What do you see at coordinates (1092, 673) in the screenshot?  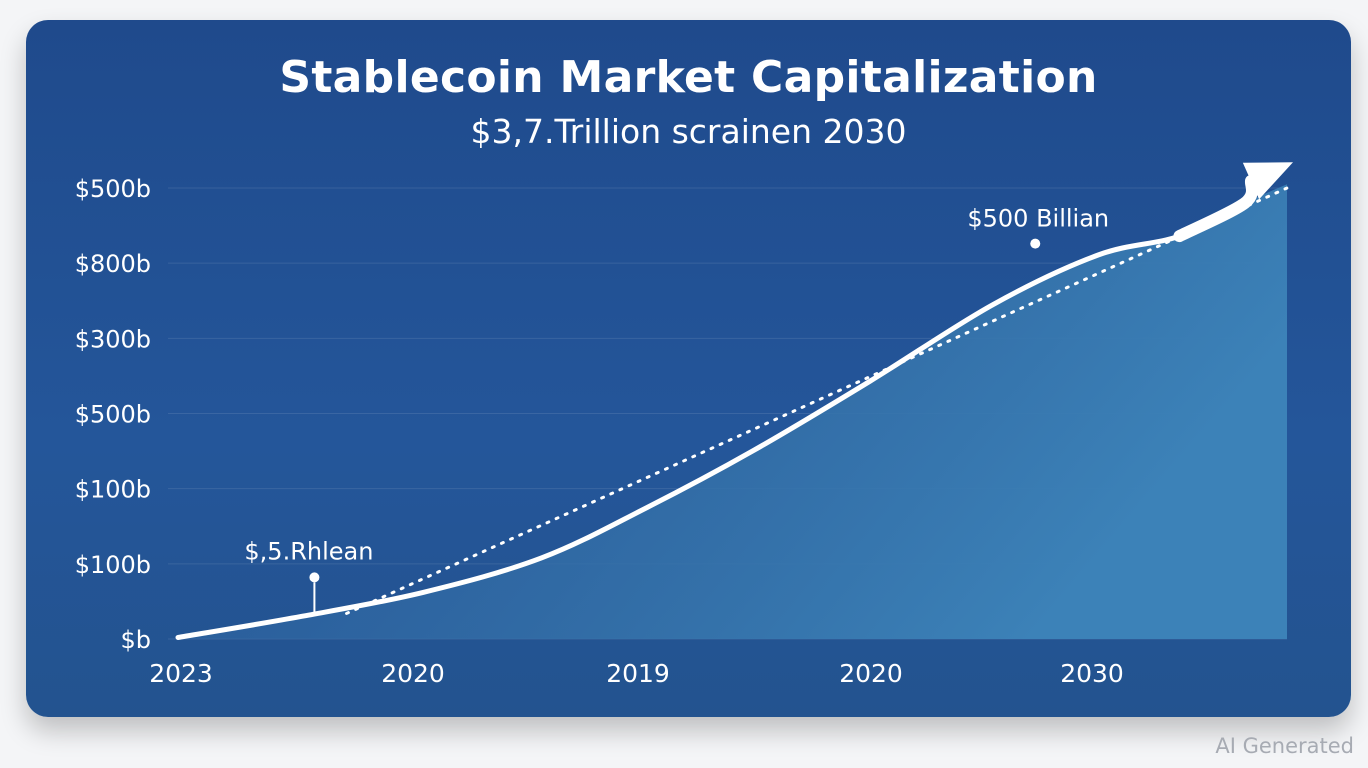 I see `x-tick-label: 2030` at bounding box center [1092, 673].